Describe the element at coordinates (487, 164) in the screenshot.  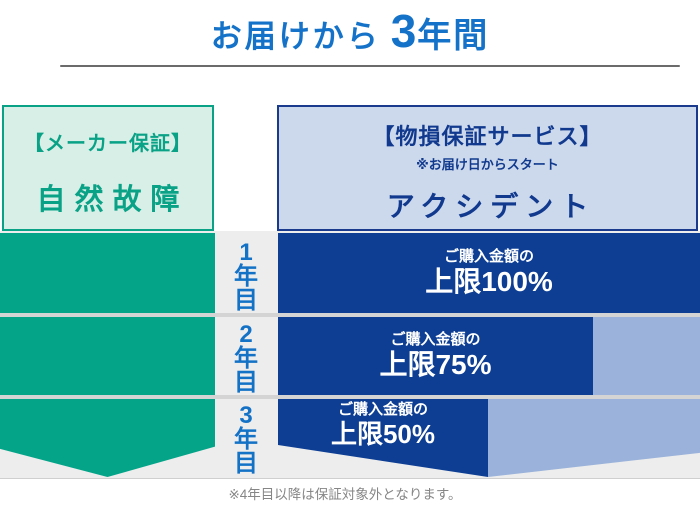
I see `damage-warranty-start-note: ※お届け日からスタート` at that location.